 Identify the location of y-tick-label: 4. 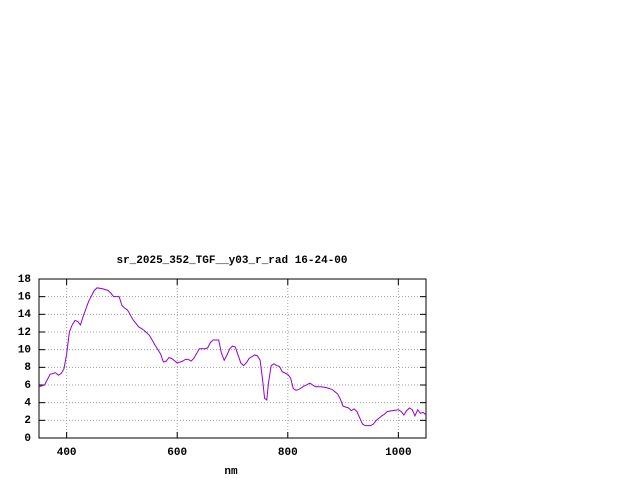
(27, 404).